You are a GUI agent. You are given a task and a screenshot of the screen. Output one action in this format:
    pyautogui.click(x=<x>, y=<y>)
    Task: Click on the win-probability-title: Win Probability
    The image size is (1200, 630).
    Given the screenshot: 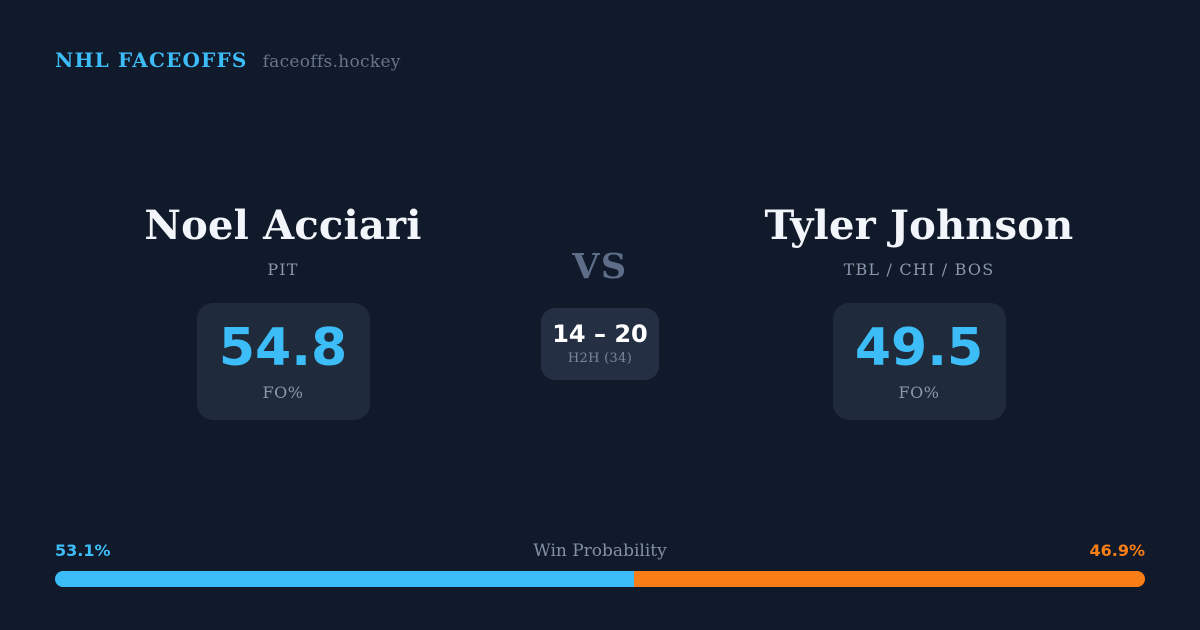 What is the action you would take?
    pyautogui.click(x=600, y=551)
    